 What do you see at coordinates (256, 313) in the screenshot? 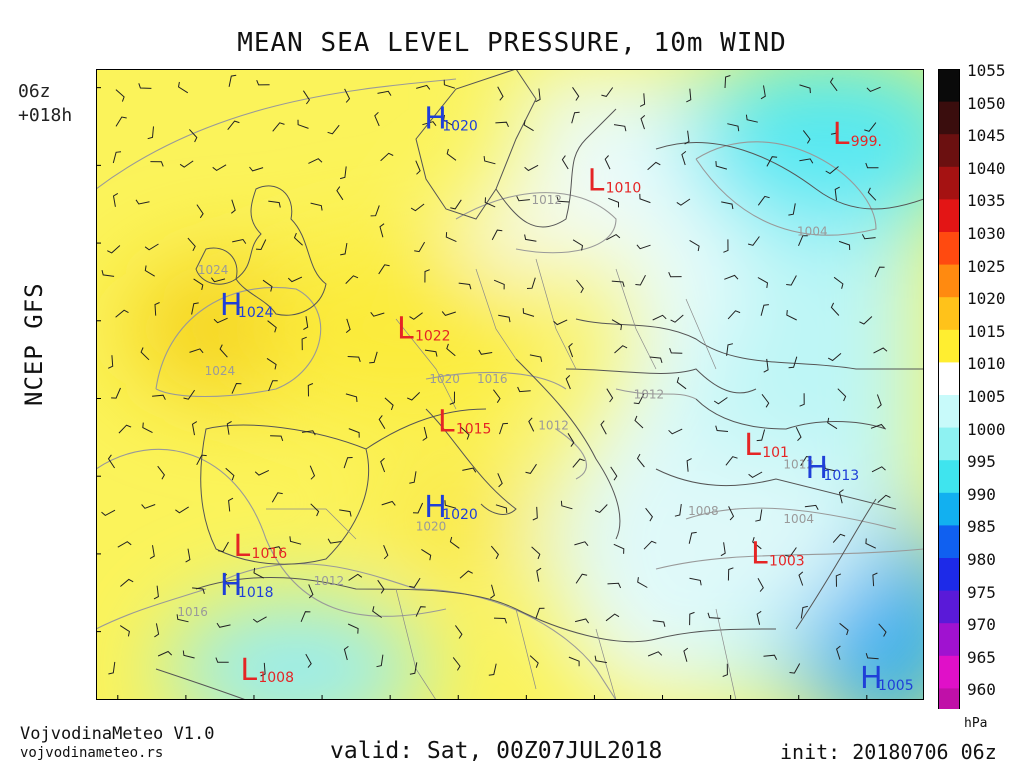
I see `center-value: 1024` at bounding box center [256, 313].